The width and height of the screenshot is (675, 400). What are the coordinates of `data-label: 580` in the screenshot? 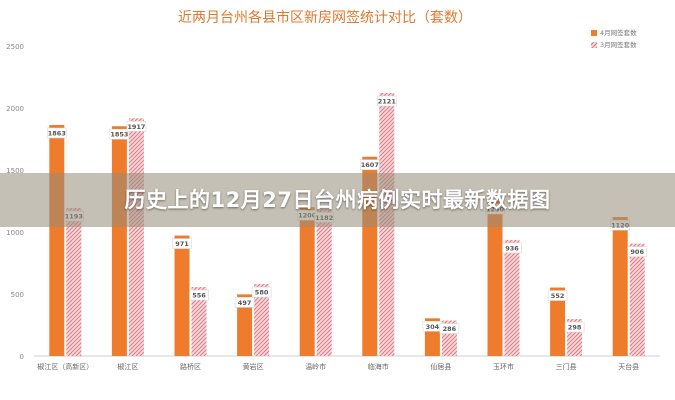 It's located at (262, 293).